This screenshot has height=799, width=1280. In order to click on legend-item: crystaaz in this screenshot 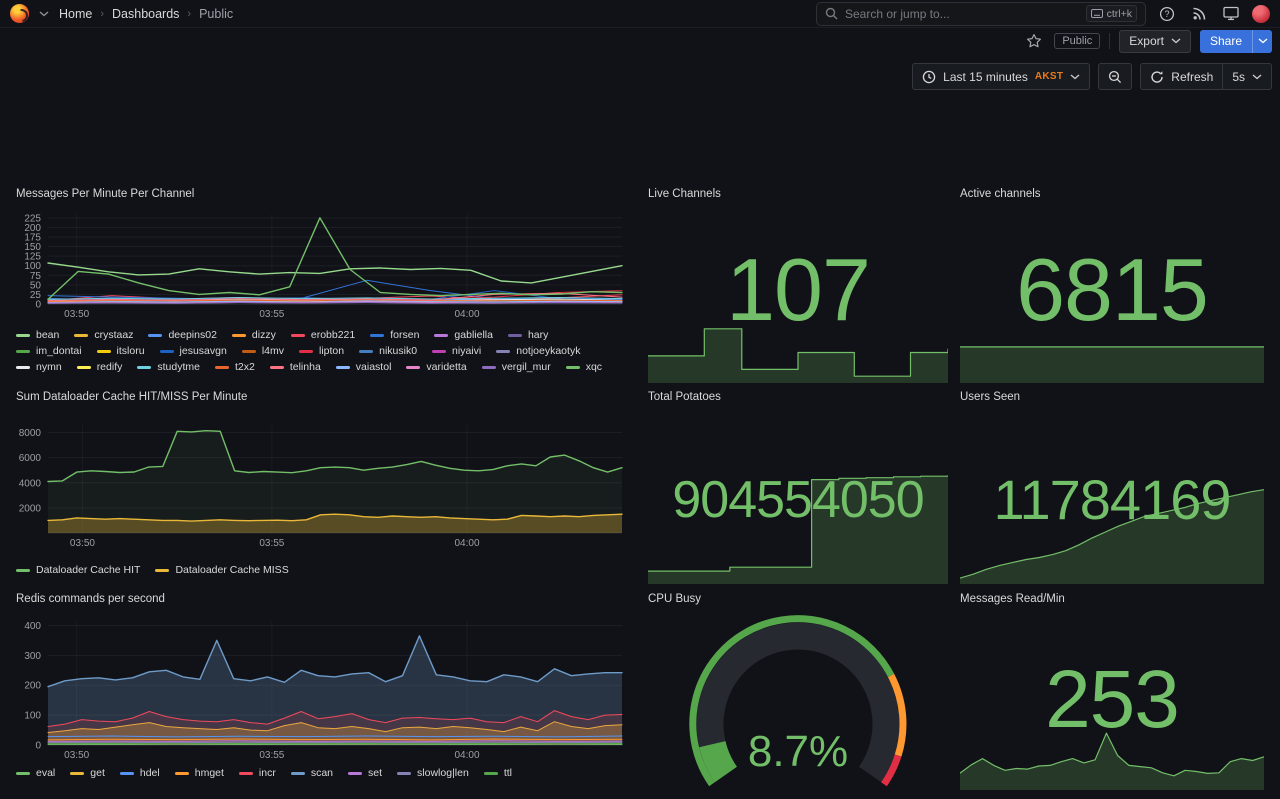, I will do `click(103, 335)`.